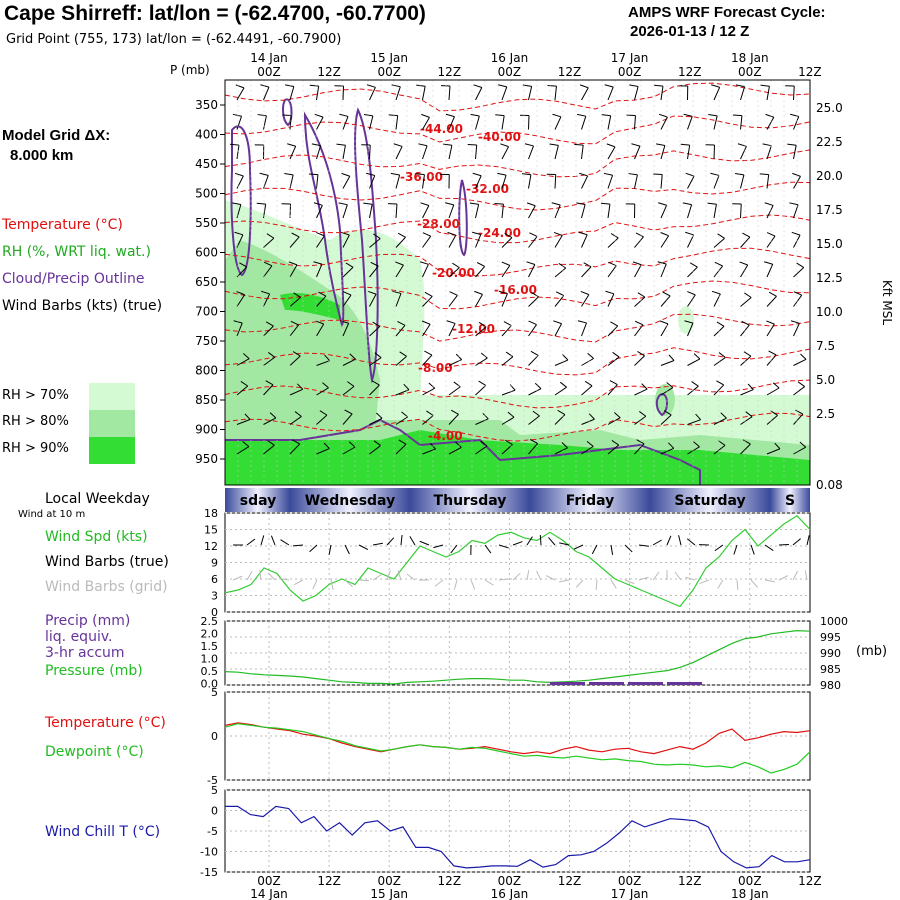 The image size is (900, 900). Describe the element at coordinates (487, 189) in the screenshot. I see `isotherm-label: -32.00` at that location.